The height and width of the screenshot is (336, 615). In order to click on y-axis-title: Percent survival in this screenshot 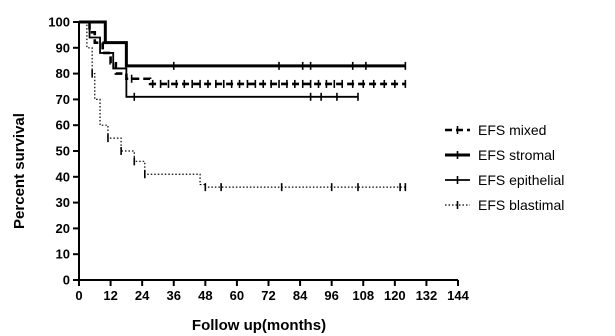, I will do `click(19, 171)`.